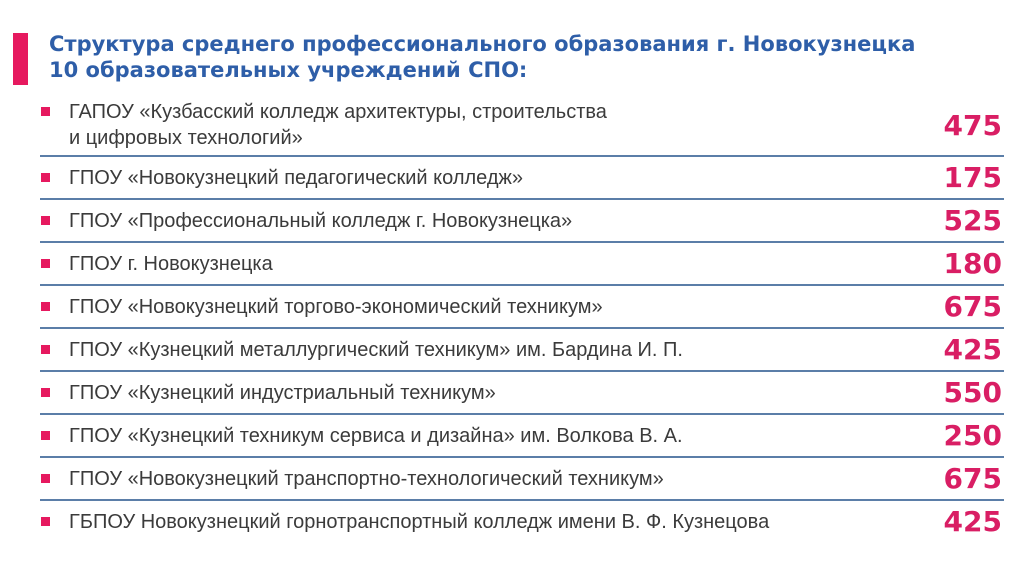 This screenshot has height=574, width=1024. What do you see at coordinates (972, 177) in the screenshot?
I see `student-count: 175` at bounding box center [972, 177].